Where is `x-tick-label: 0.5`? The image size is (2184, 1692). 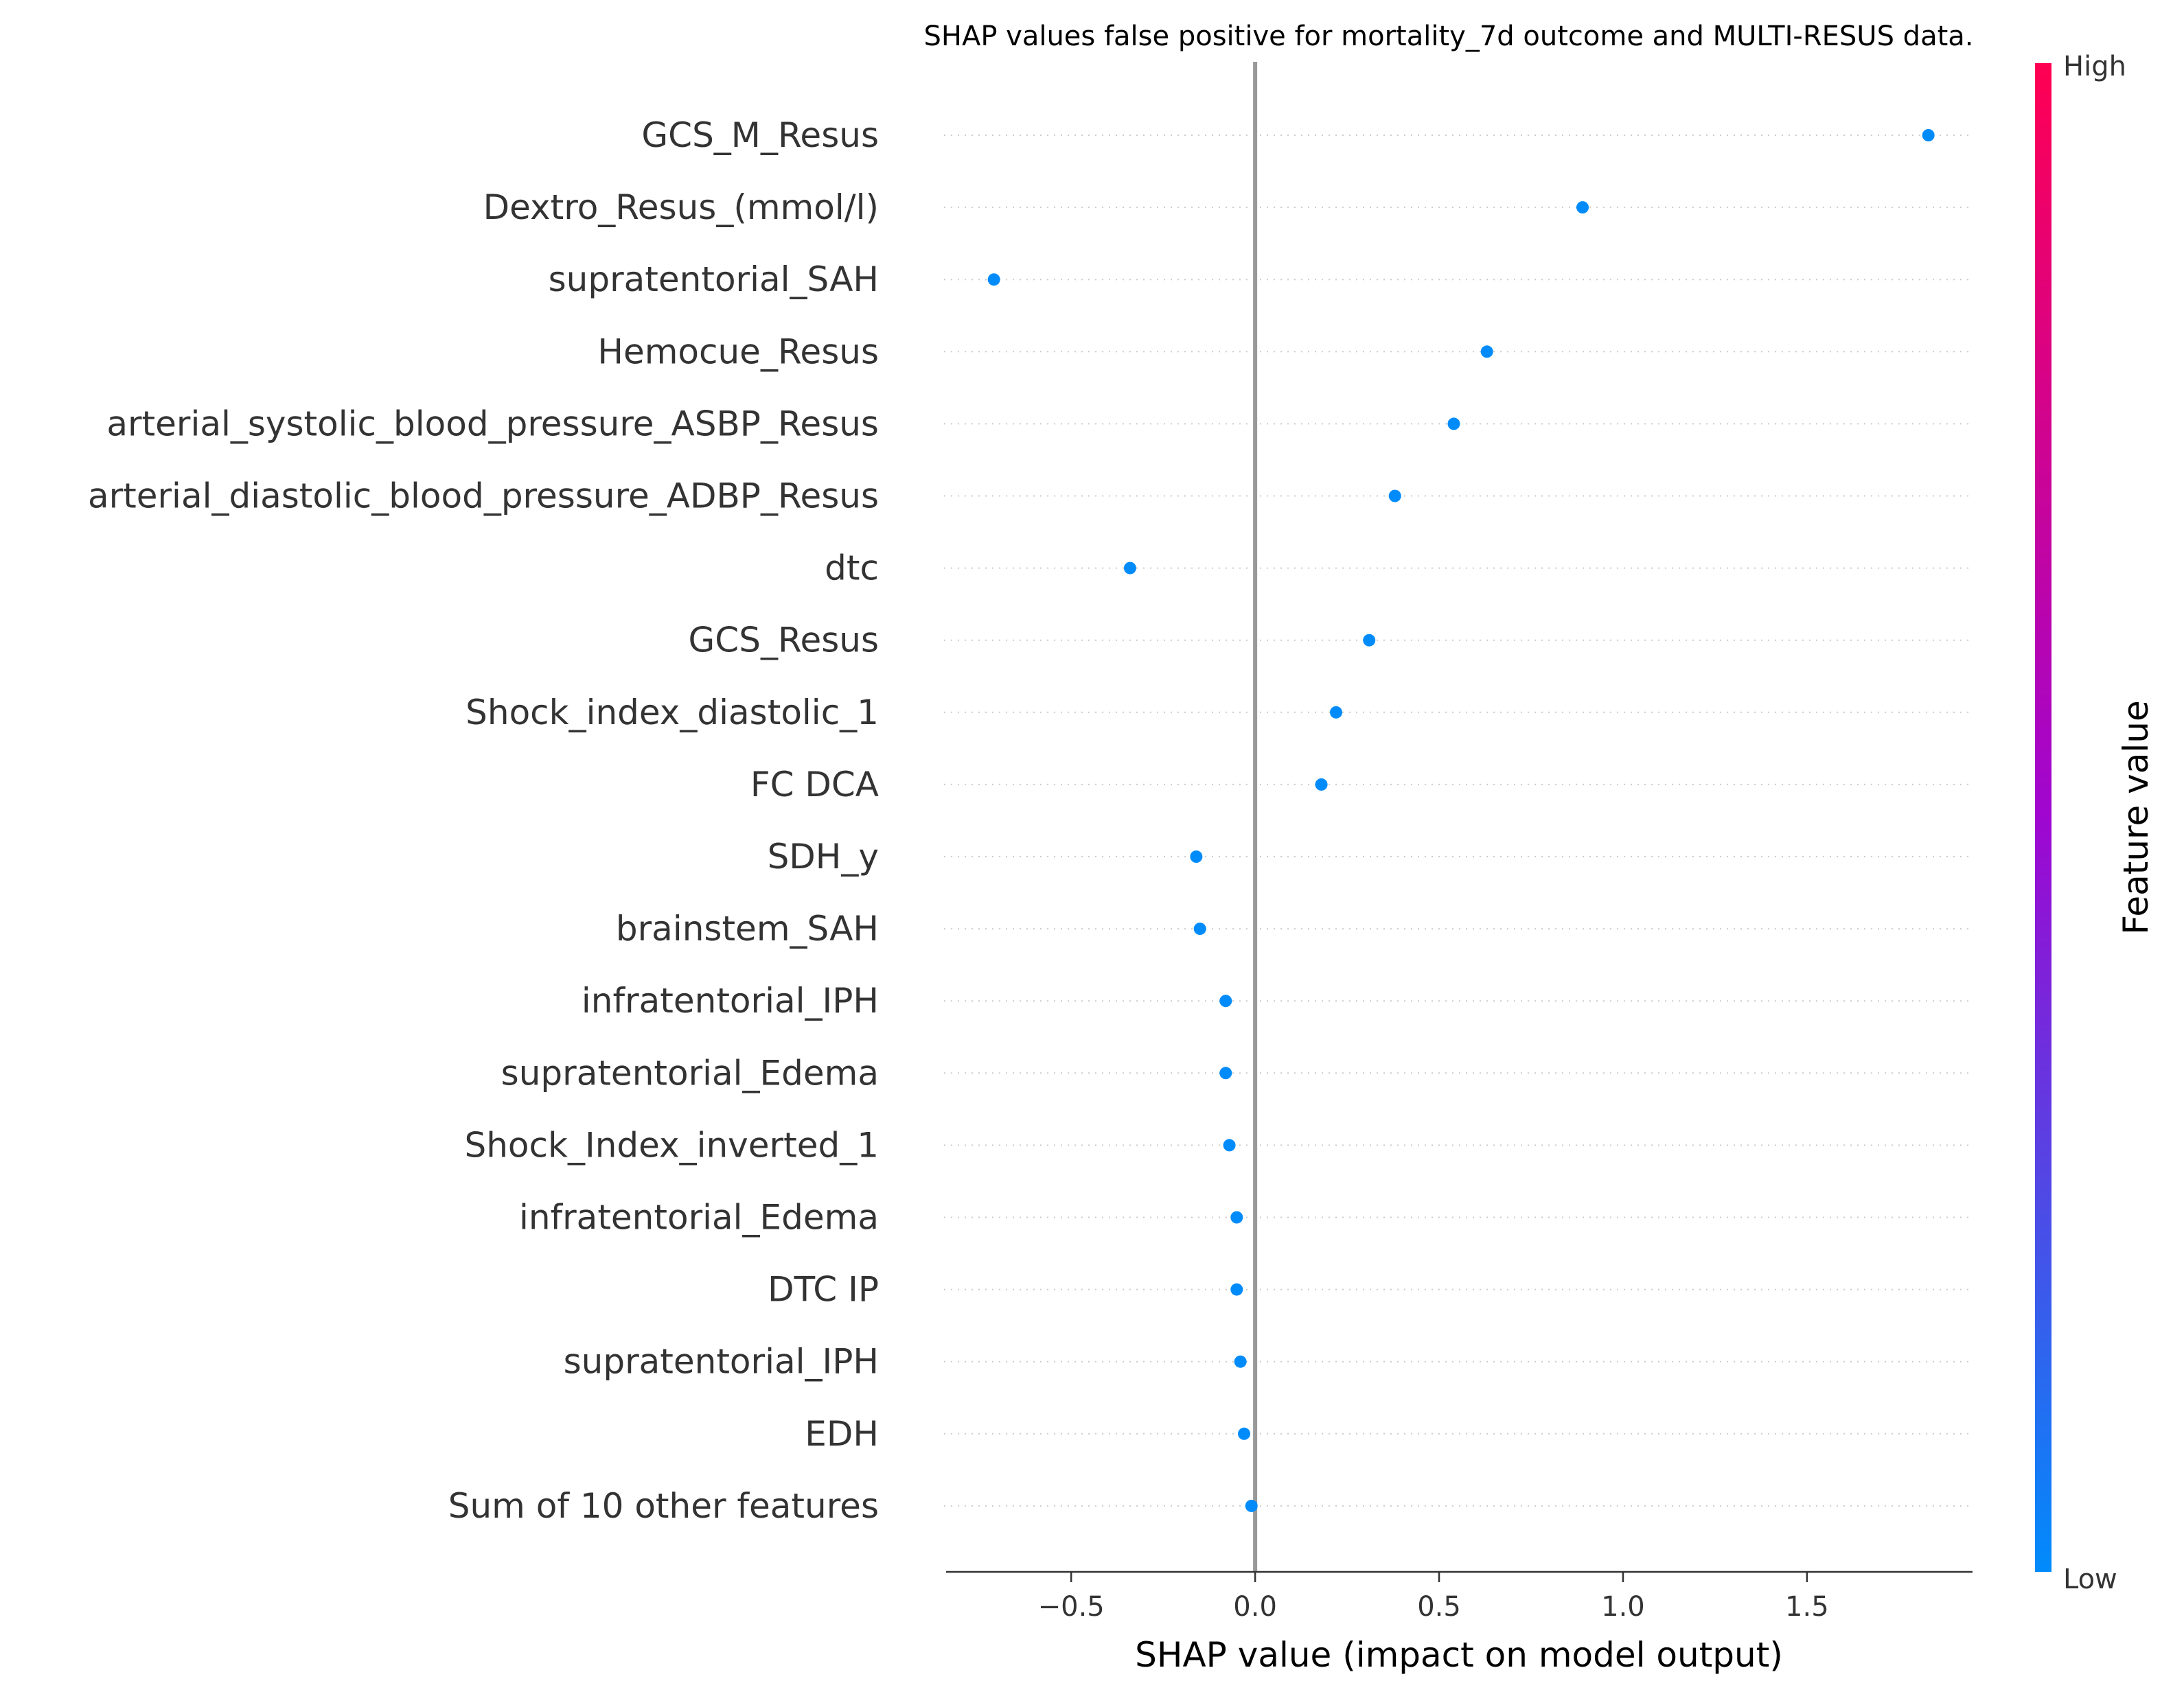 x-tick-label: 0.5 is located at coordinates (1439, 1607).